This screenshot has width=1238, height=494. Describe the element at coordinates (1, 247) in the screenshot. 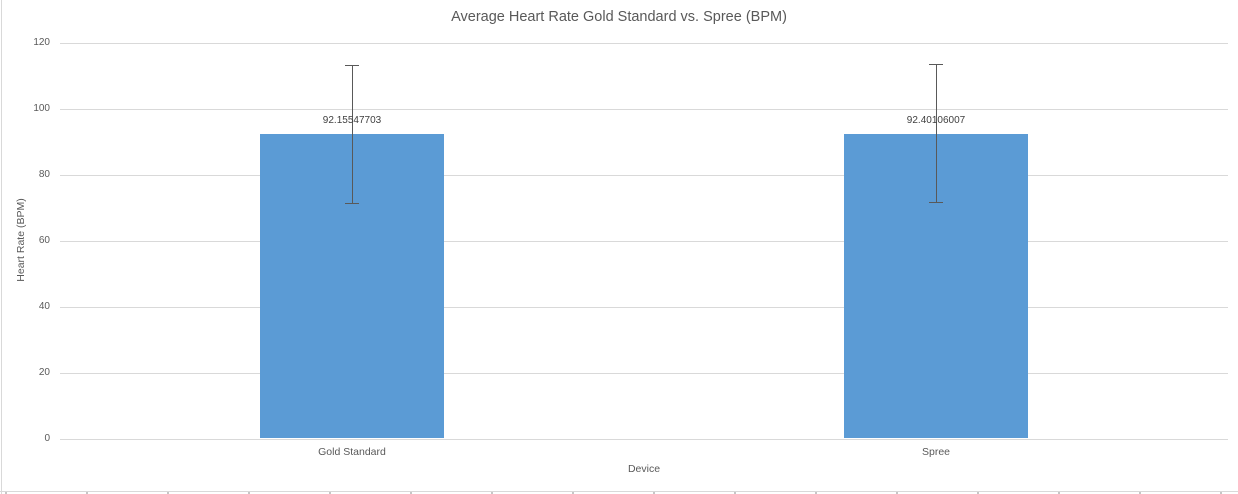

I see `spreadsheet-column-gridline` at that location.